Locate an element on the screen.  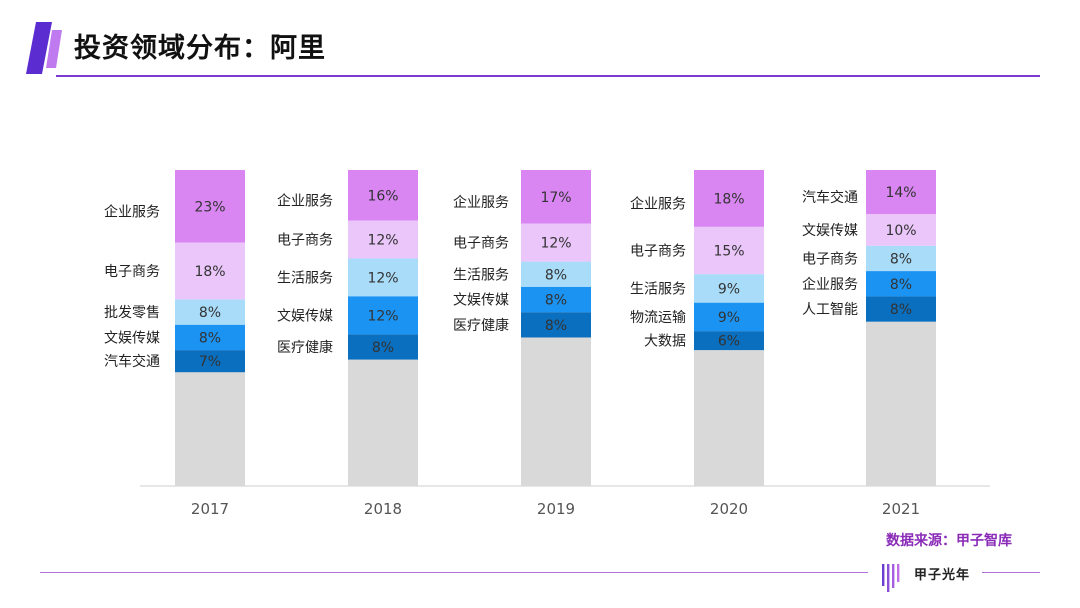
data-label-2020-5: 6% is located at coordinates (729, 342).